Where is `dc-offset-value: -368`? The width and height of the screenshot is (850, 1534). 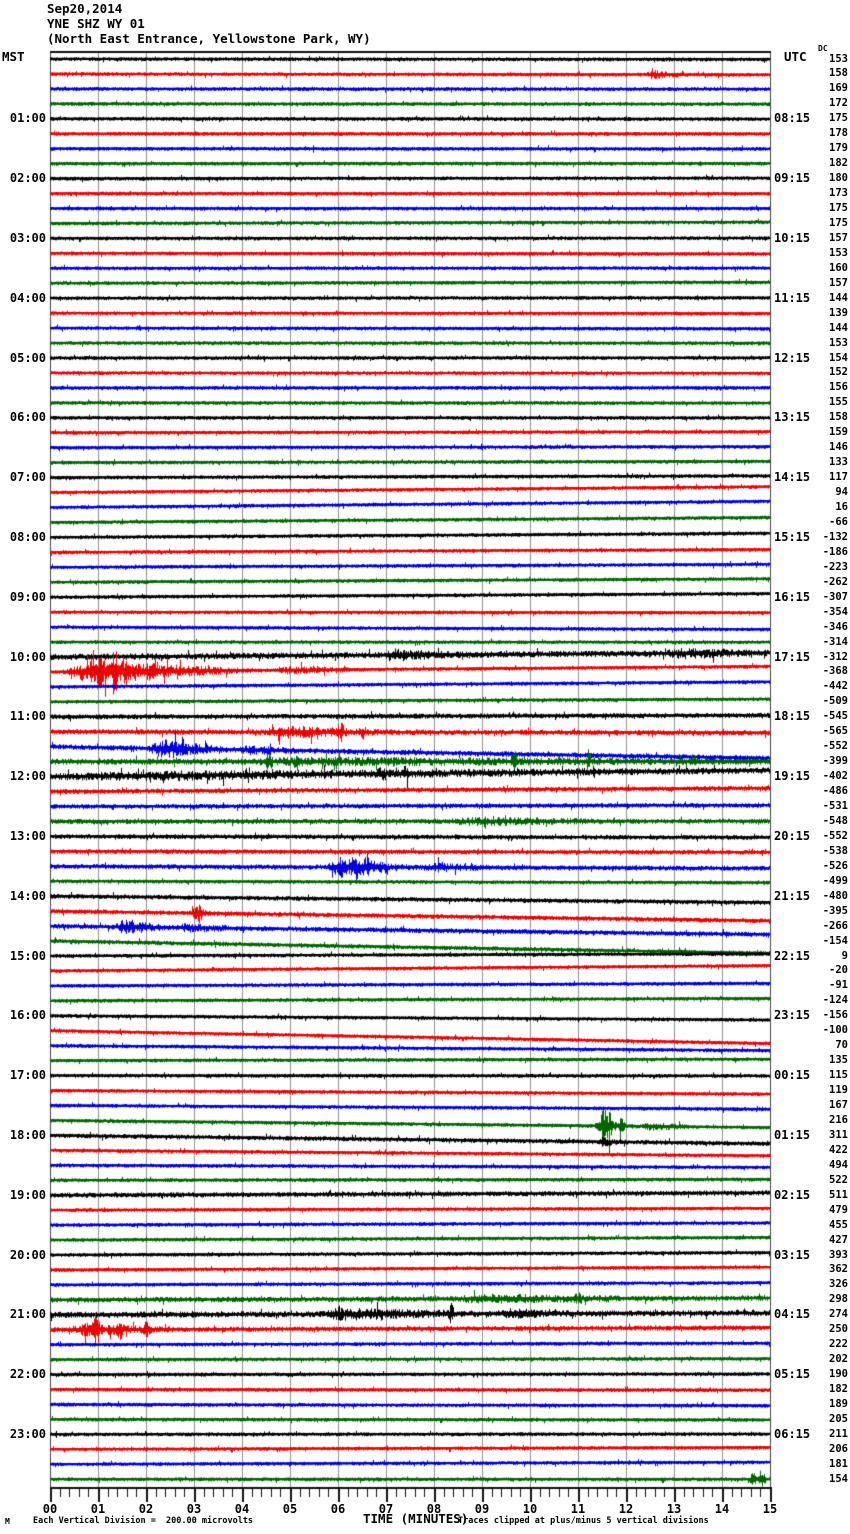 dc-offset-value: -368 is located at coordinates (835, 671).